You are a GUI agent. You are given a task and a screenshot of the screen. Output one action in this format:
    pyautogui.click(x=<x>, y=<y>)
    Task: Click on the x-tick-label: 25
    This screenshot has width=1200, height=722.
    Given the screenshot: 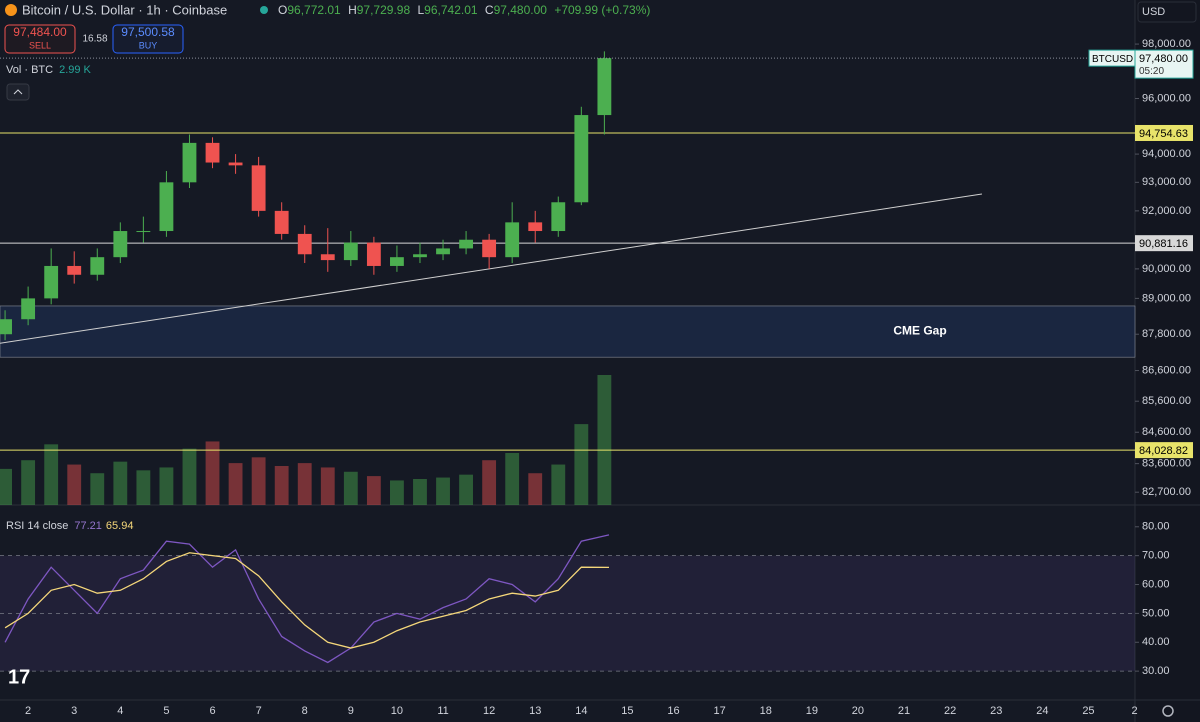 What is the action you would take?
    pyautogui.click(x=1088, y=711)
    